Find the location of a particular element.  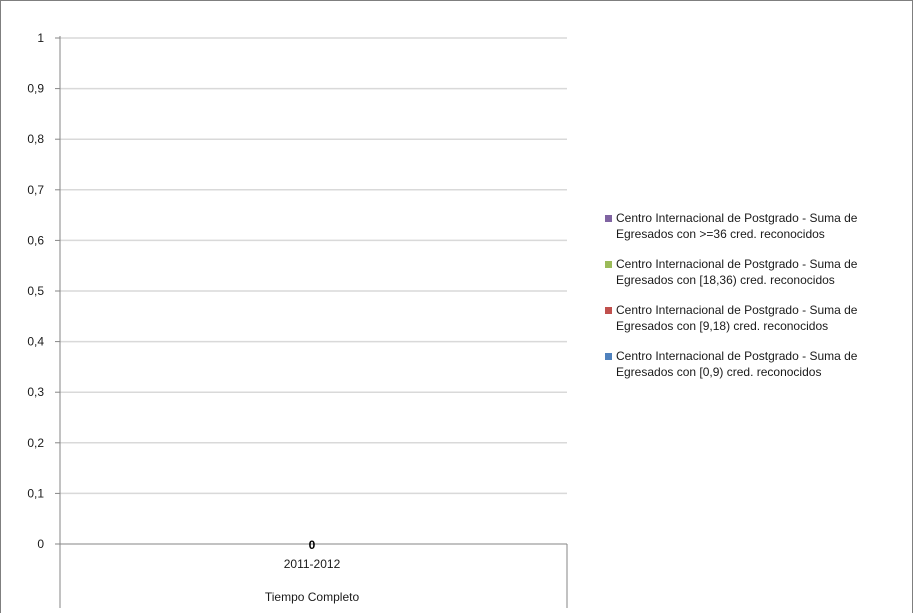

y-tick-label: 1 is located at coordinates (40, 38).